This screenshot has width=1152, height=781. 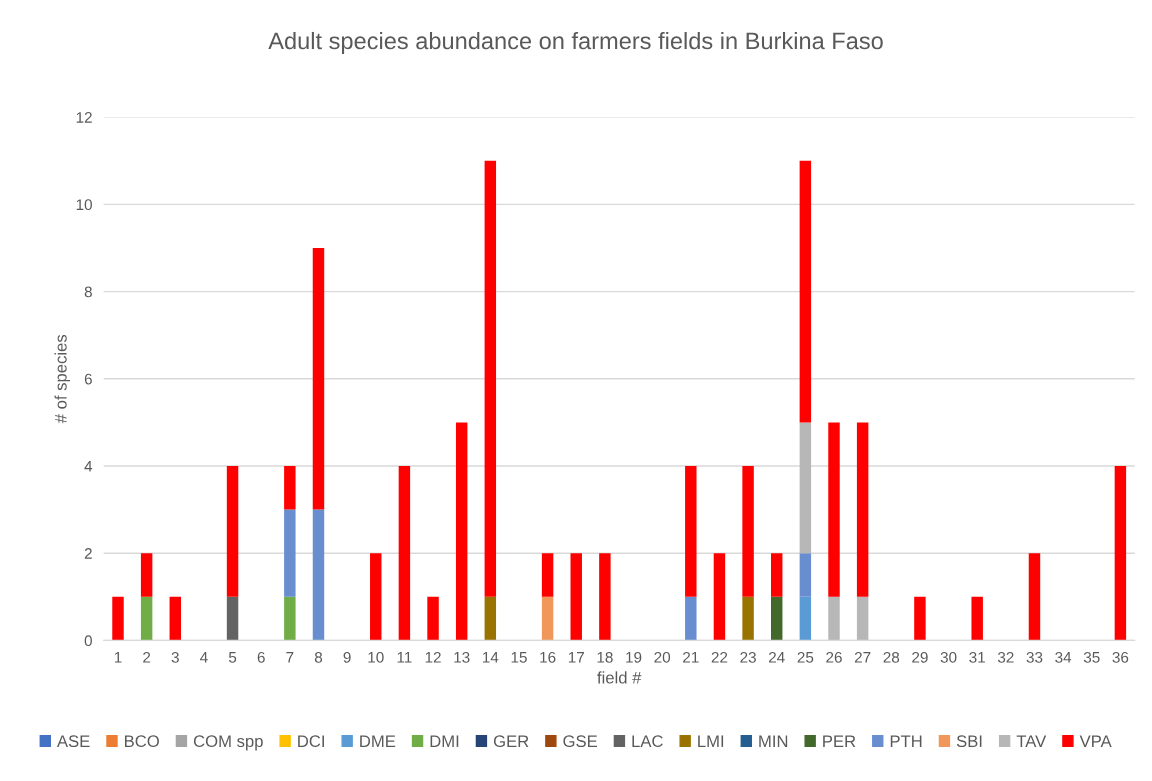 What do you see at coordinates (662, 657) in the screenshot?
I see `x-tick-label: 20` at bounding box center [662, 657].